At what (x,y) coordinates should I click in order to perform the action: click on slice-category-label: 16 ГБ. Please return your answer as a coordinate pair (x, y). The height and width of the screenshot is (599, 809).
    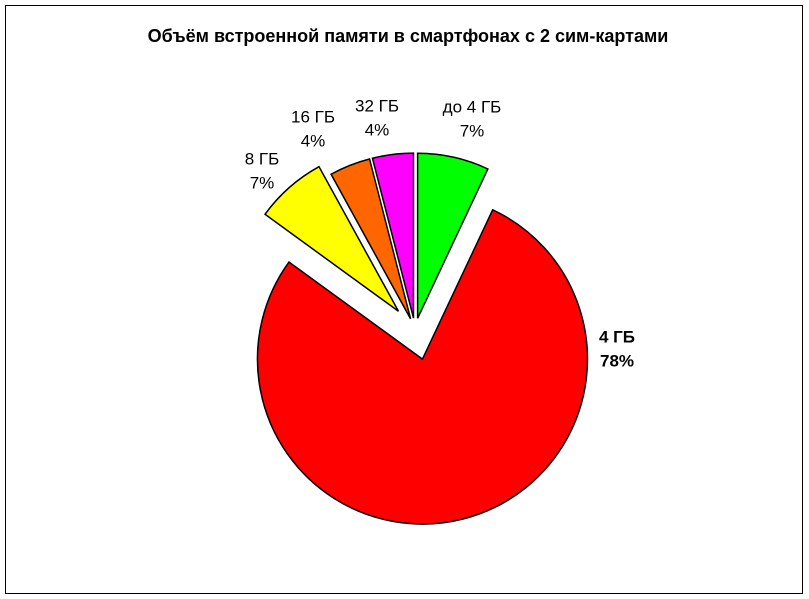
    Looking at the image, I should click on (313, 116).